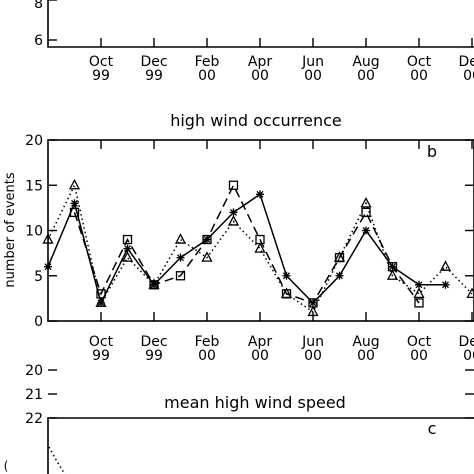 This screenshot has width=474, height=474. Describe the element at coordinates (34, 186) in the screenshot. I see `y-tick-label: 15` at that location.